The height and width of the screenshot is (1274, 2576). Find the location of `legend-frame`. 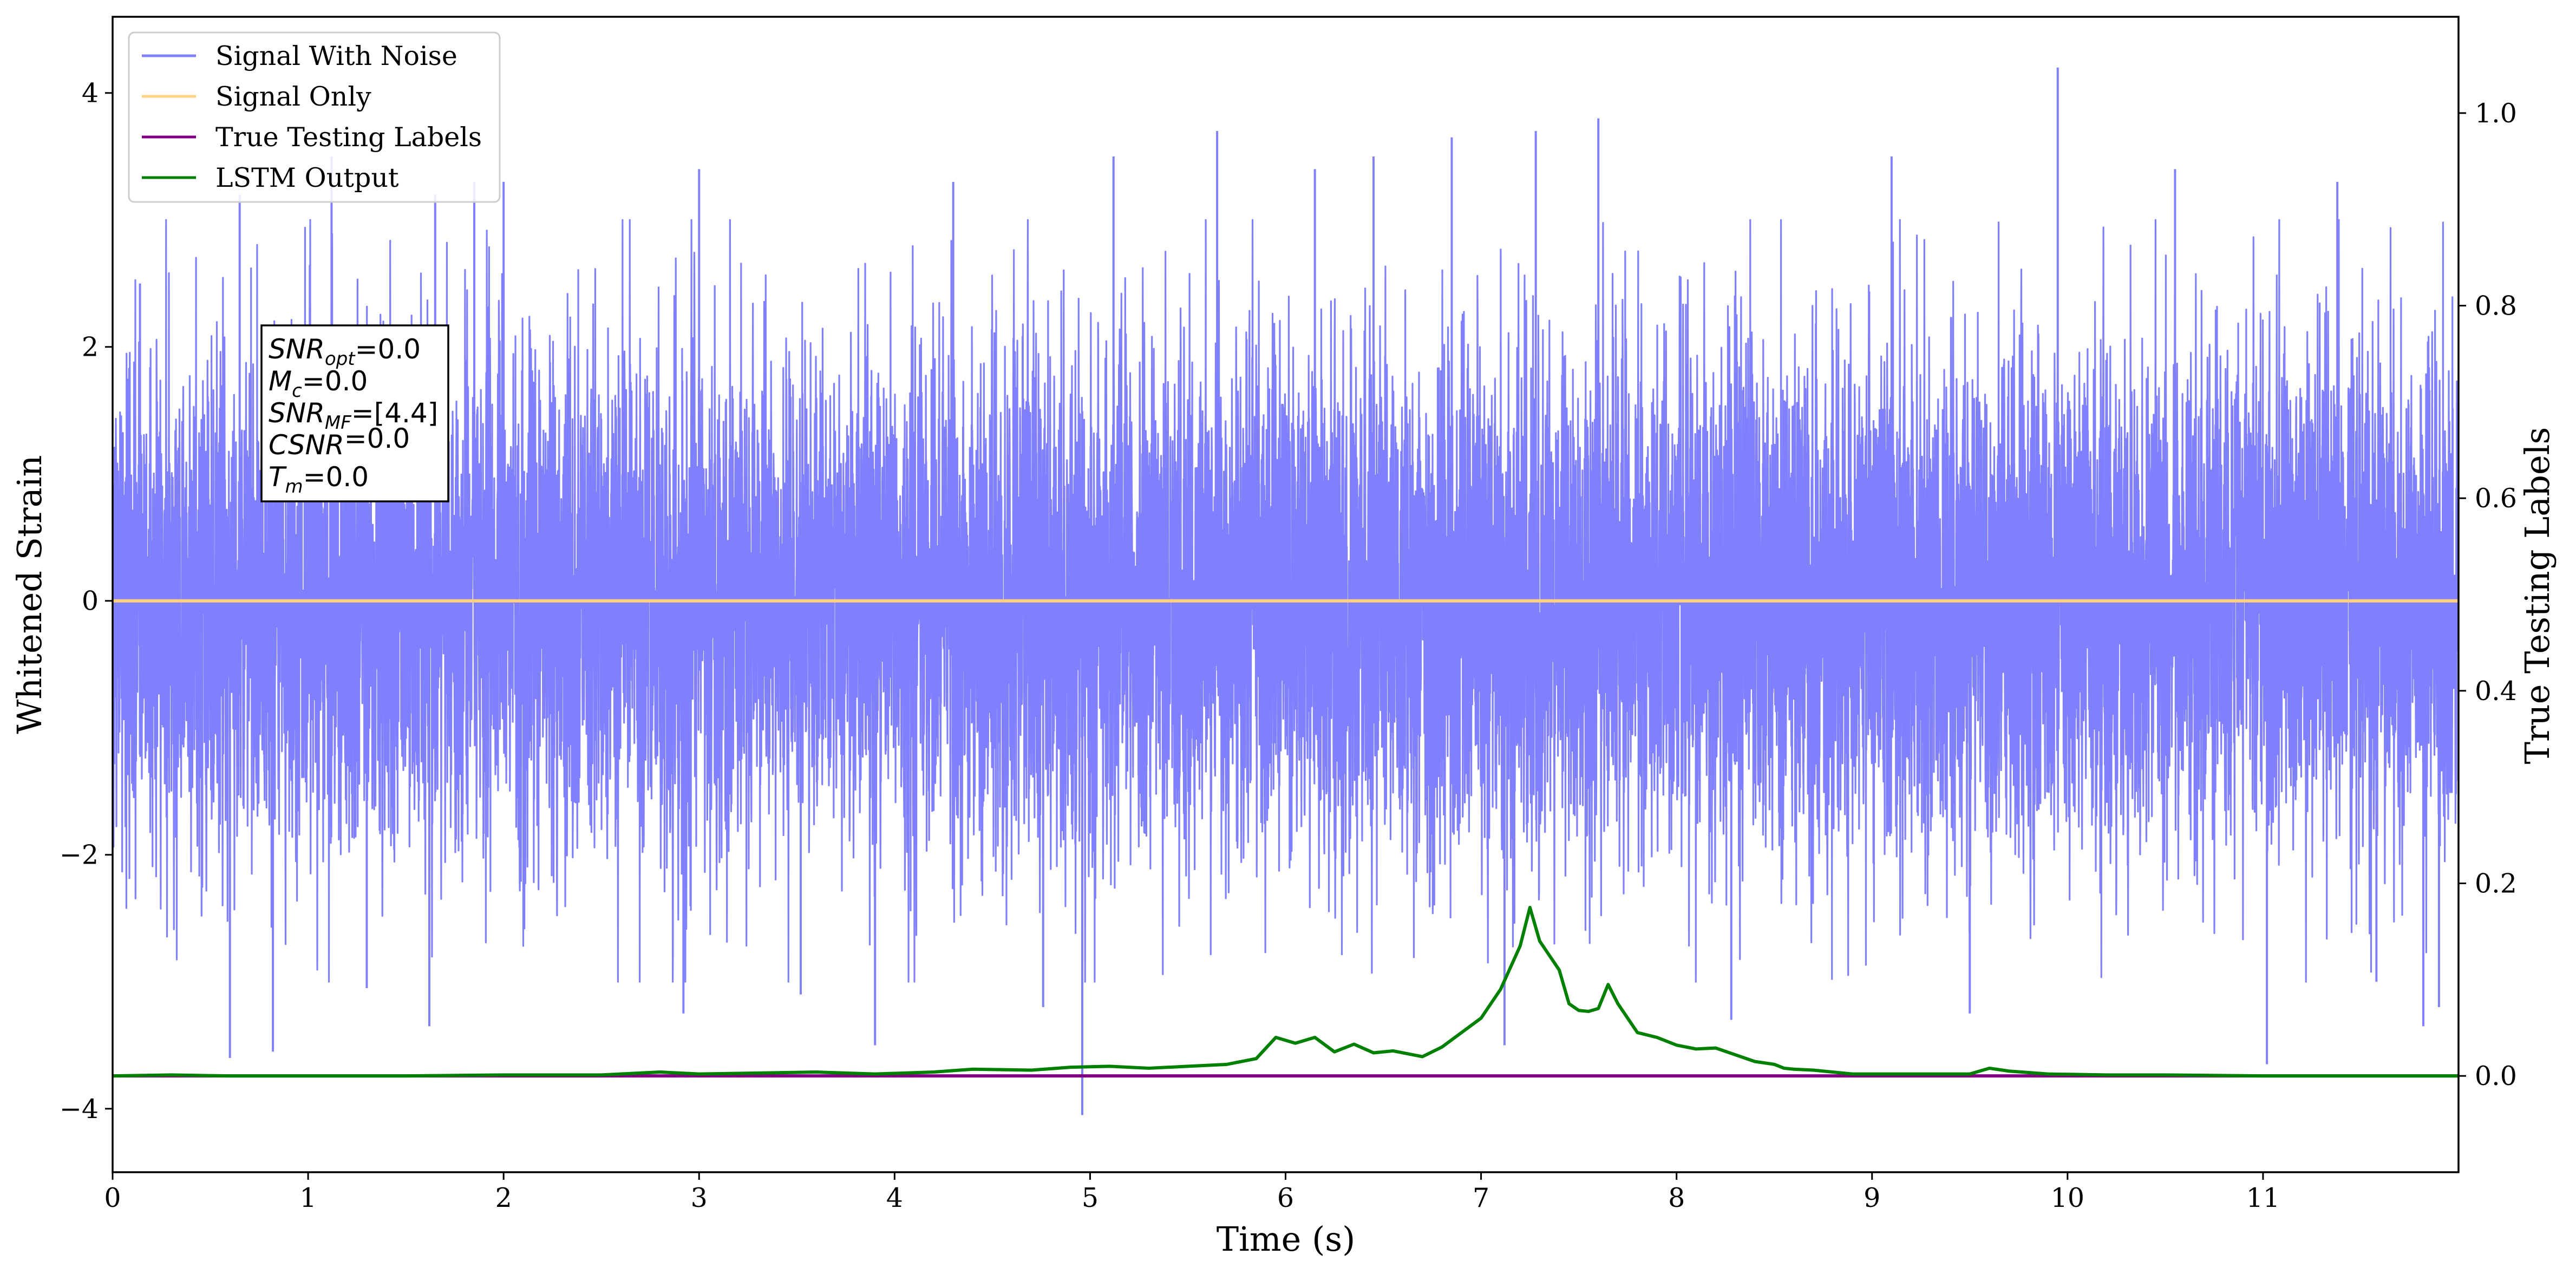

legend-frame is located at coordinates (315, 117).